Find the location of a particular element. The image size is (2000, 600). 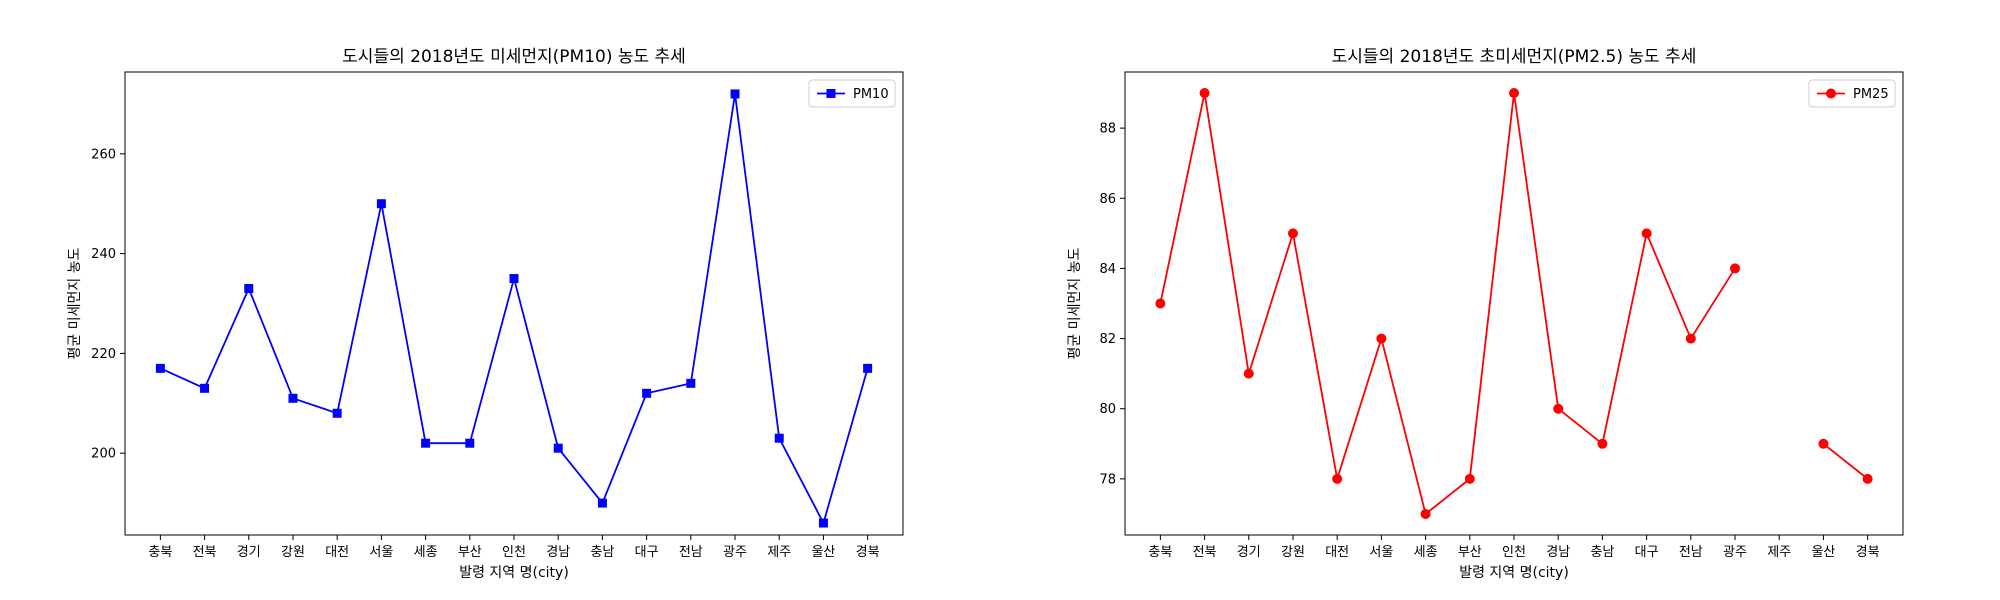

legend-label: PM25 is located at coordinates (1871, 94).